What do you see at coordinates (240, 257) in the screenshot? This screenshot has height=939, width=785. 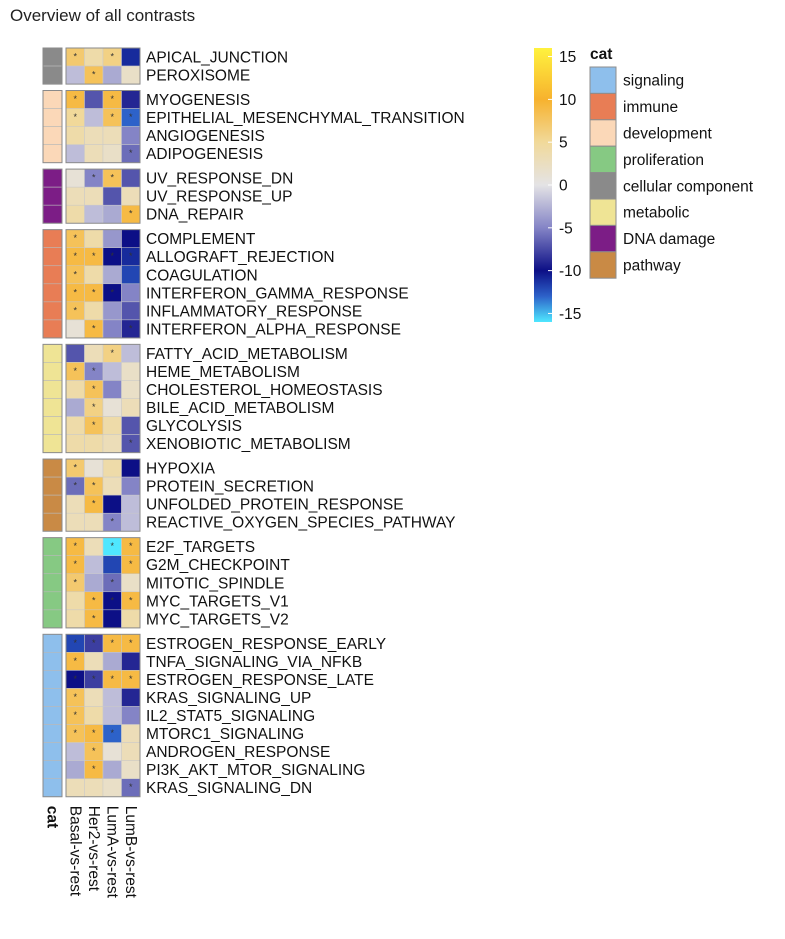 I see `row-label: ALLOGRAFT_REJECTION` at bounding box center [240, 257].